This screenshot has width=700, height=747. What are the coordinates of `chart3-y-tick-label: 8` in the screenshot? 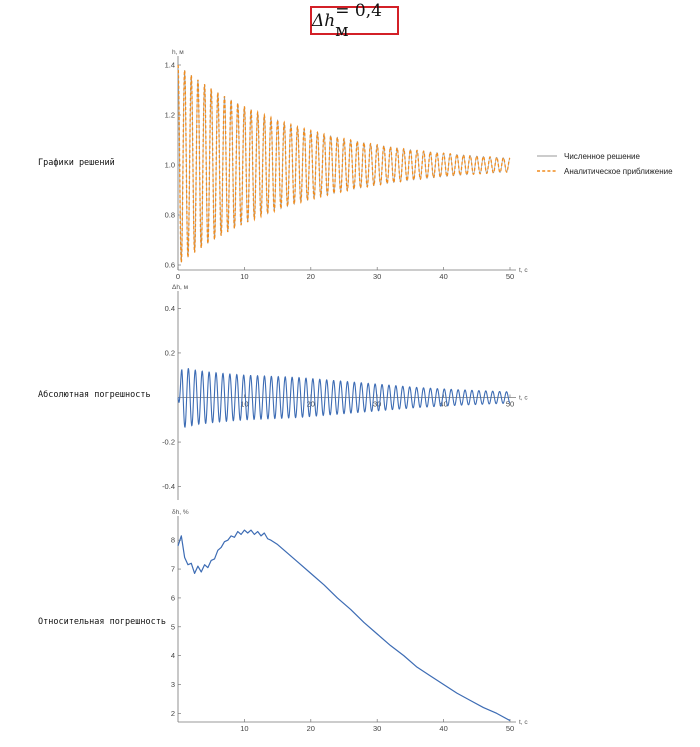 It's located at (173, 540).